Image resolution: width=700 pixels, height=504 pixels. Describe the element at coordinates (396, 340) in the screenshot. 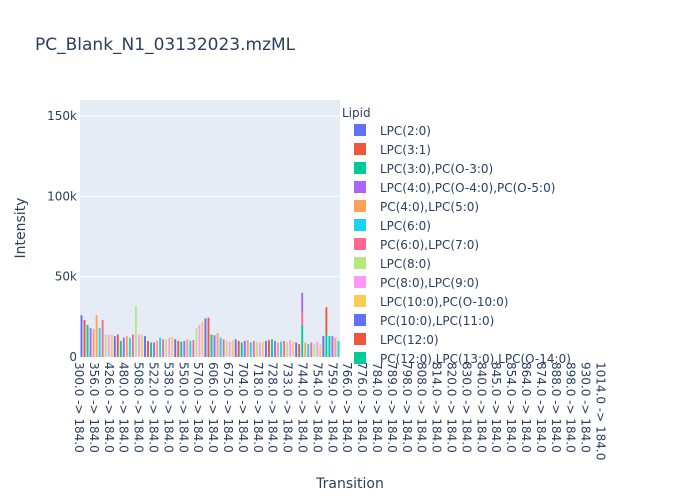

I see `legend-item: LPC(12:0)` at that location.